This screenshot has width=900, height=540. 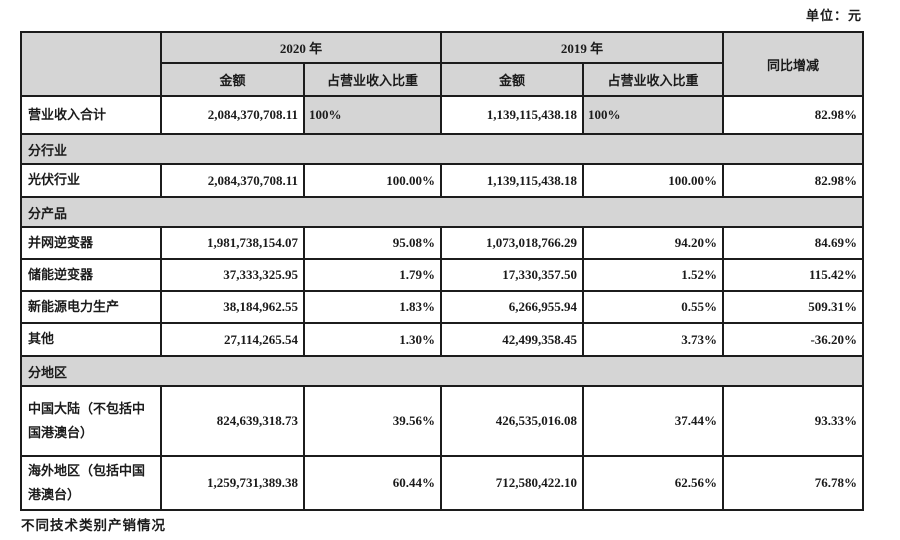 What do you see at coordinates (372, 115) in the screenshot?
I see `ratio-2020-cell: 100%` at bounding box center [372, 115].